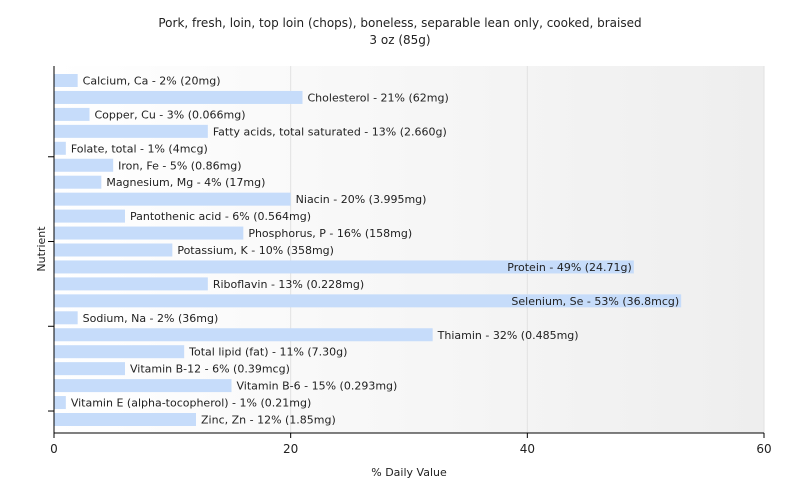 The image size is (800, 500). I want to click on bar-label: Iron, Fe - 5% (0.86mg), so click(179, 165).